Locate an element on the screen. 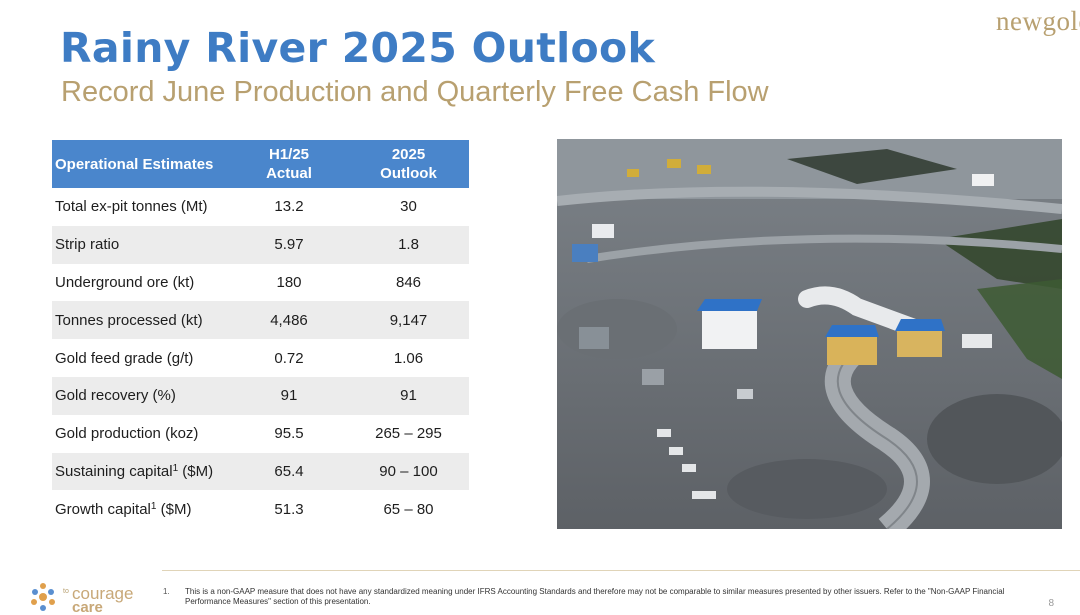 The width and height of the screenshot is (1080, 615). slide-title: Rainy River 2025 Outlook is located at coordinates (358, 48).